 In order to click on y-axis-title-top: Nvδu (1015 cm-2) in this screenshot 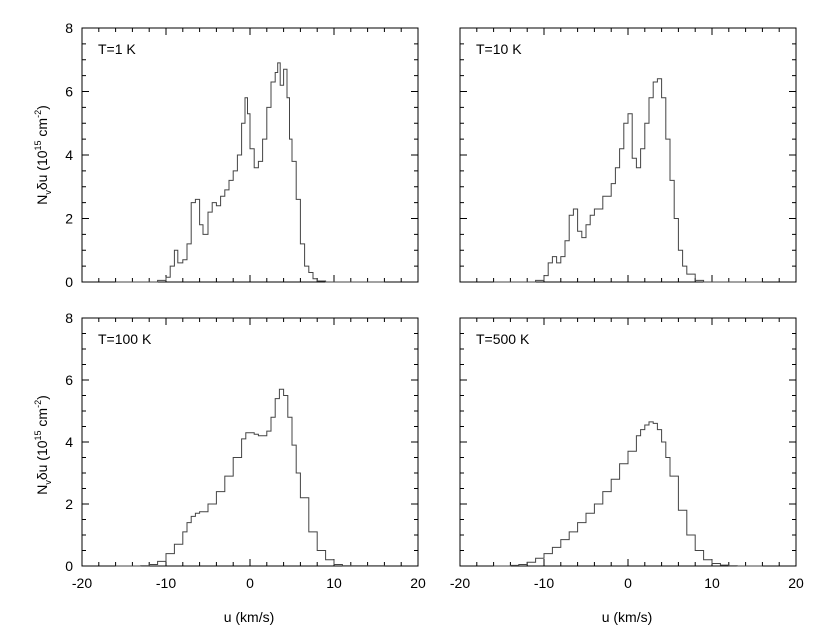, I will do `click(43, 155)`.